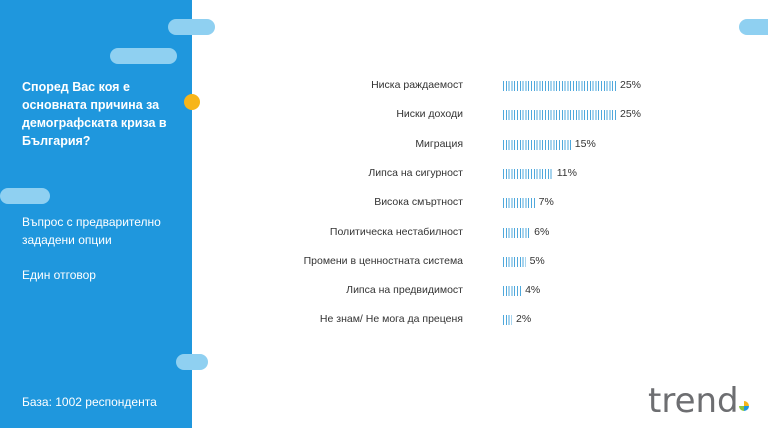  Describe the element at coordinates (693, 400) in the screenshot. I see `logo-text: trend` at that location.